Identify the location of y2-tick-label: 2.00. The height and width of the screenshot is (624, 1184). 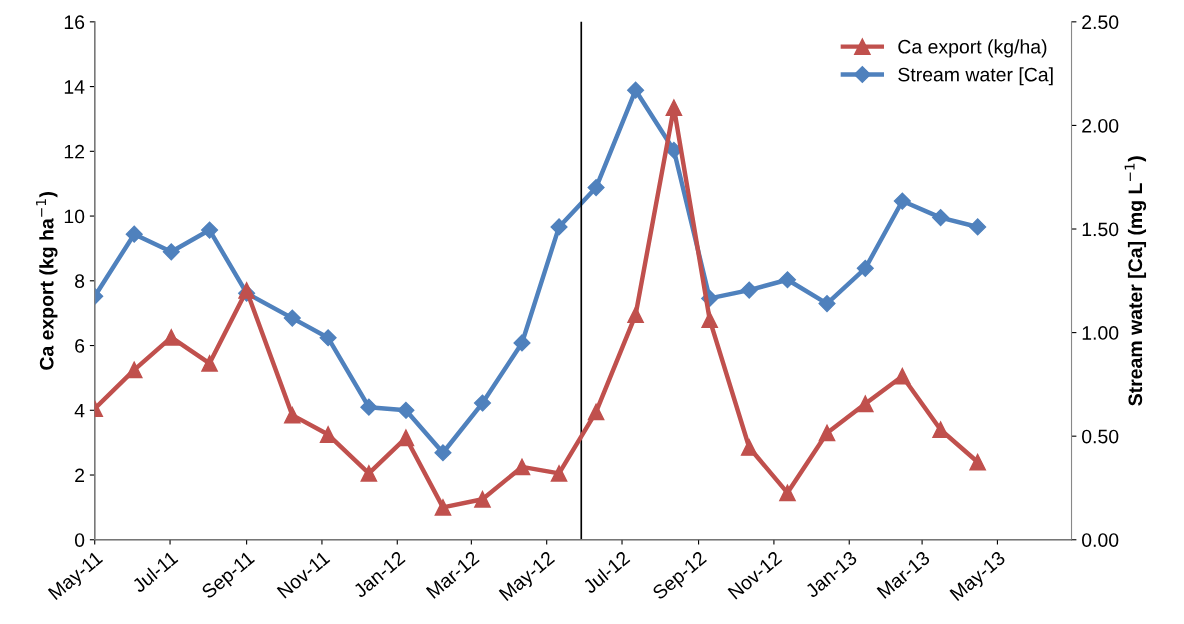
(1100, 125).